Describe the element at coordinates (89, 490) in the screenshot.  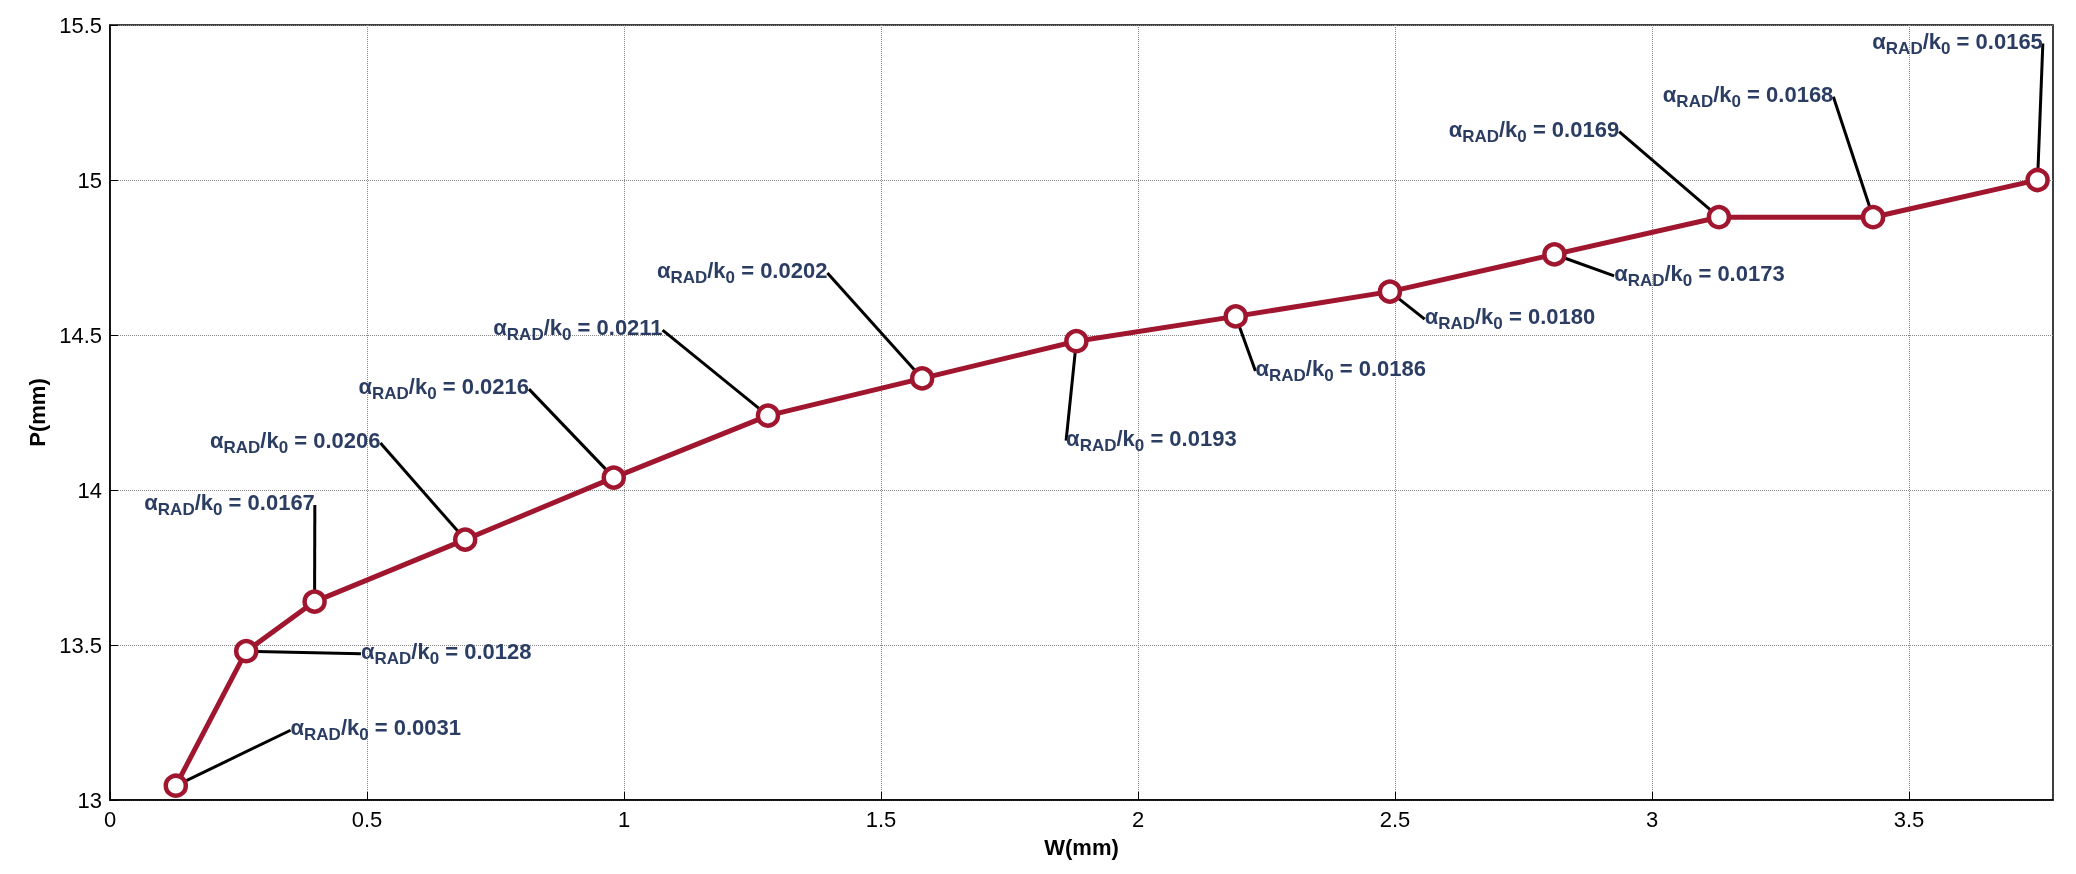
I see `y-tick-label: 14` at that location.